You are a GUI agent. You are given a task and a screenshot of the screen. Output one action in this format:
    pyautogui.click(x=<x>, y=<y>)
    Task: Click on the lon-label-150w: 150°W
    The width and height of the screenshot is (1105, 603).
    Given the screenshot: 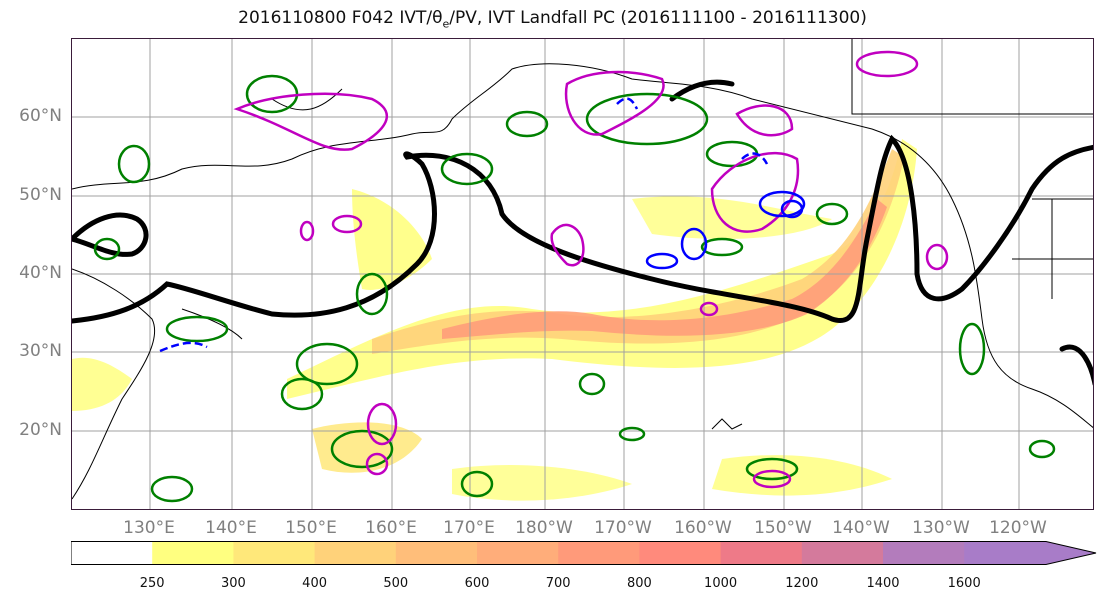 What is the action you would take?
    pyautogui.click(x=783, y=528)
    